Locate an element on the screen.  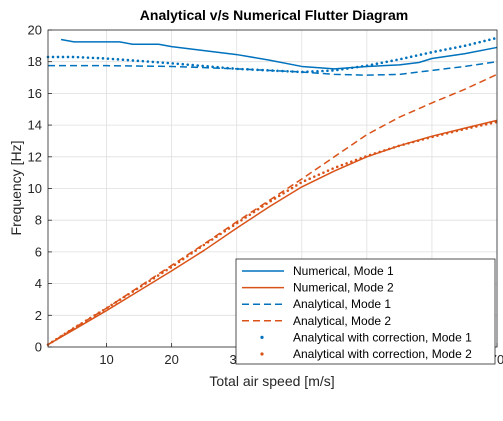
y-tick-label: 20 is located at coordinates (35, 30).